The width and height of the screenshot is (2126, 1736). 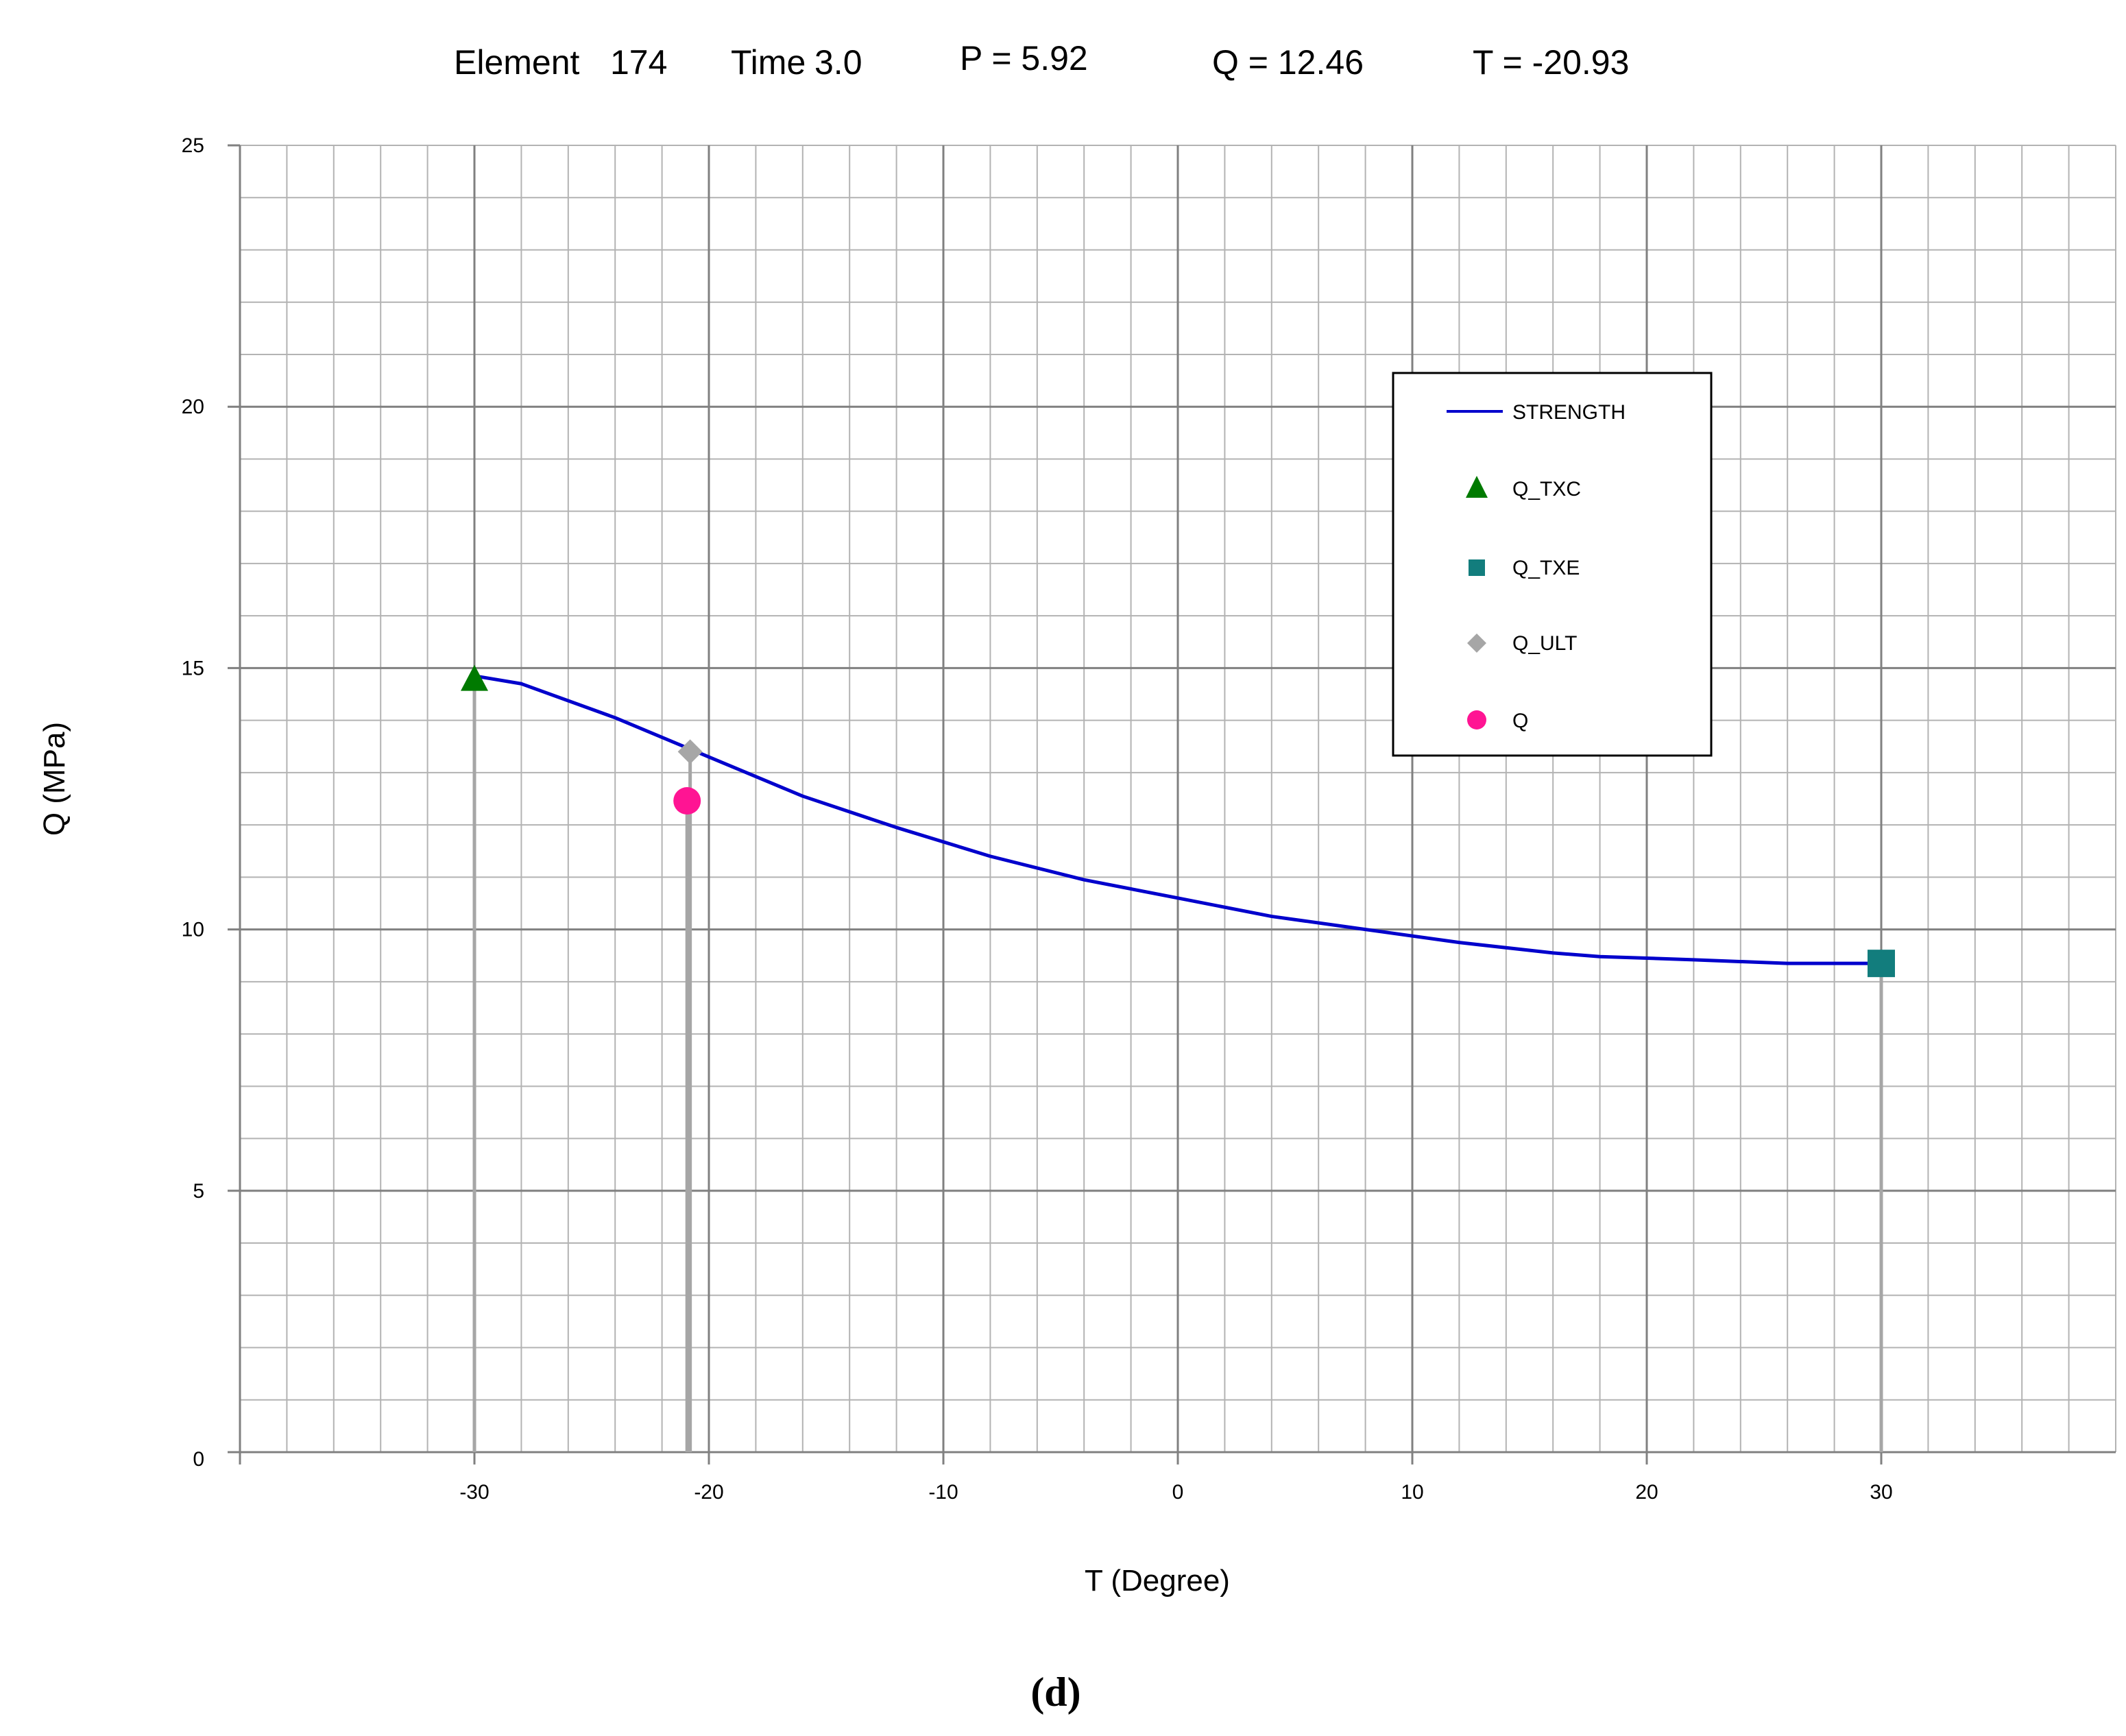 I want to click on y-axis-label: Q (MPa), so click(x=54, y=779).